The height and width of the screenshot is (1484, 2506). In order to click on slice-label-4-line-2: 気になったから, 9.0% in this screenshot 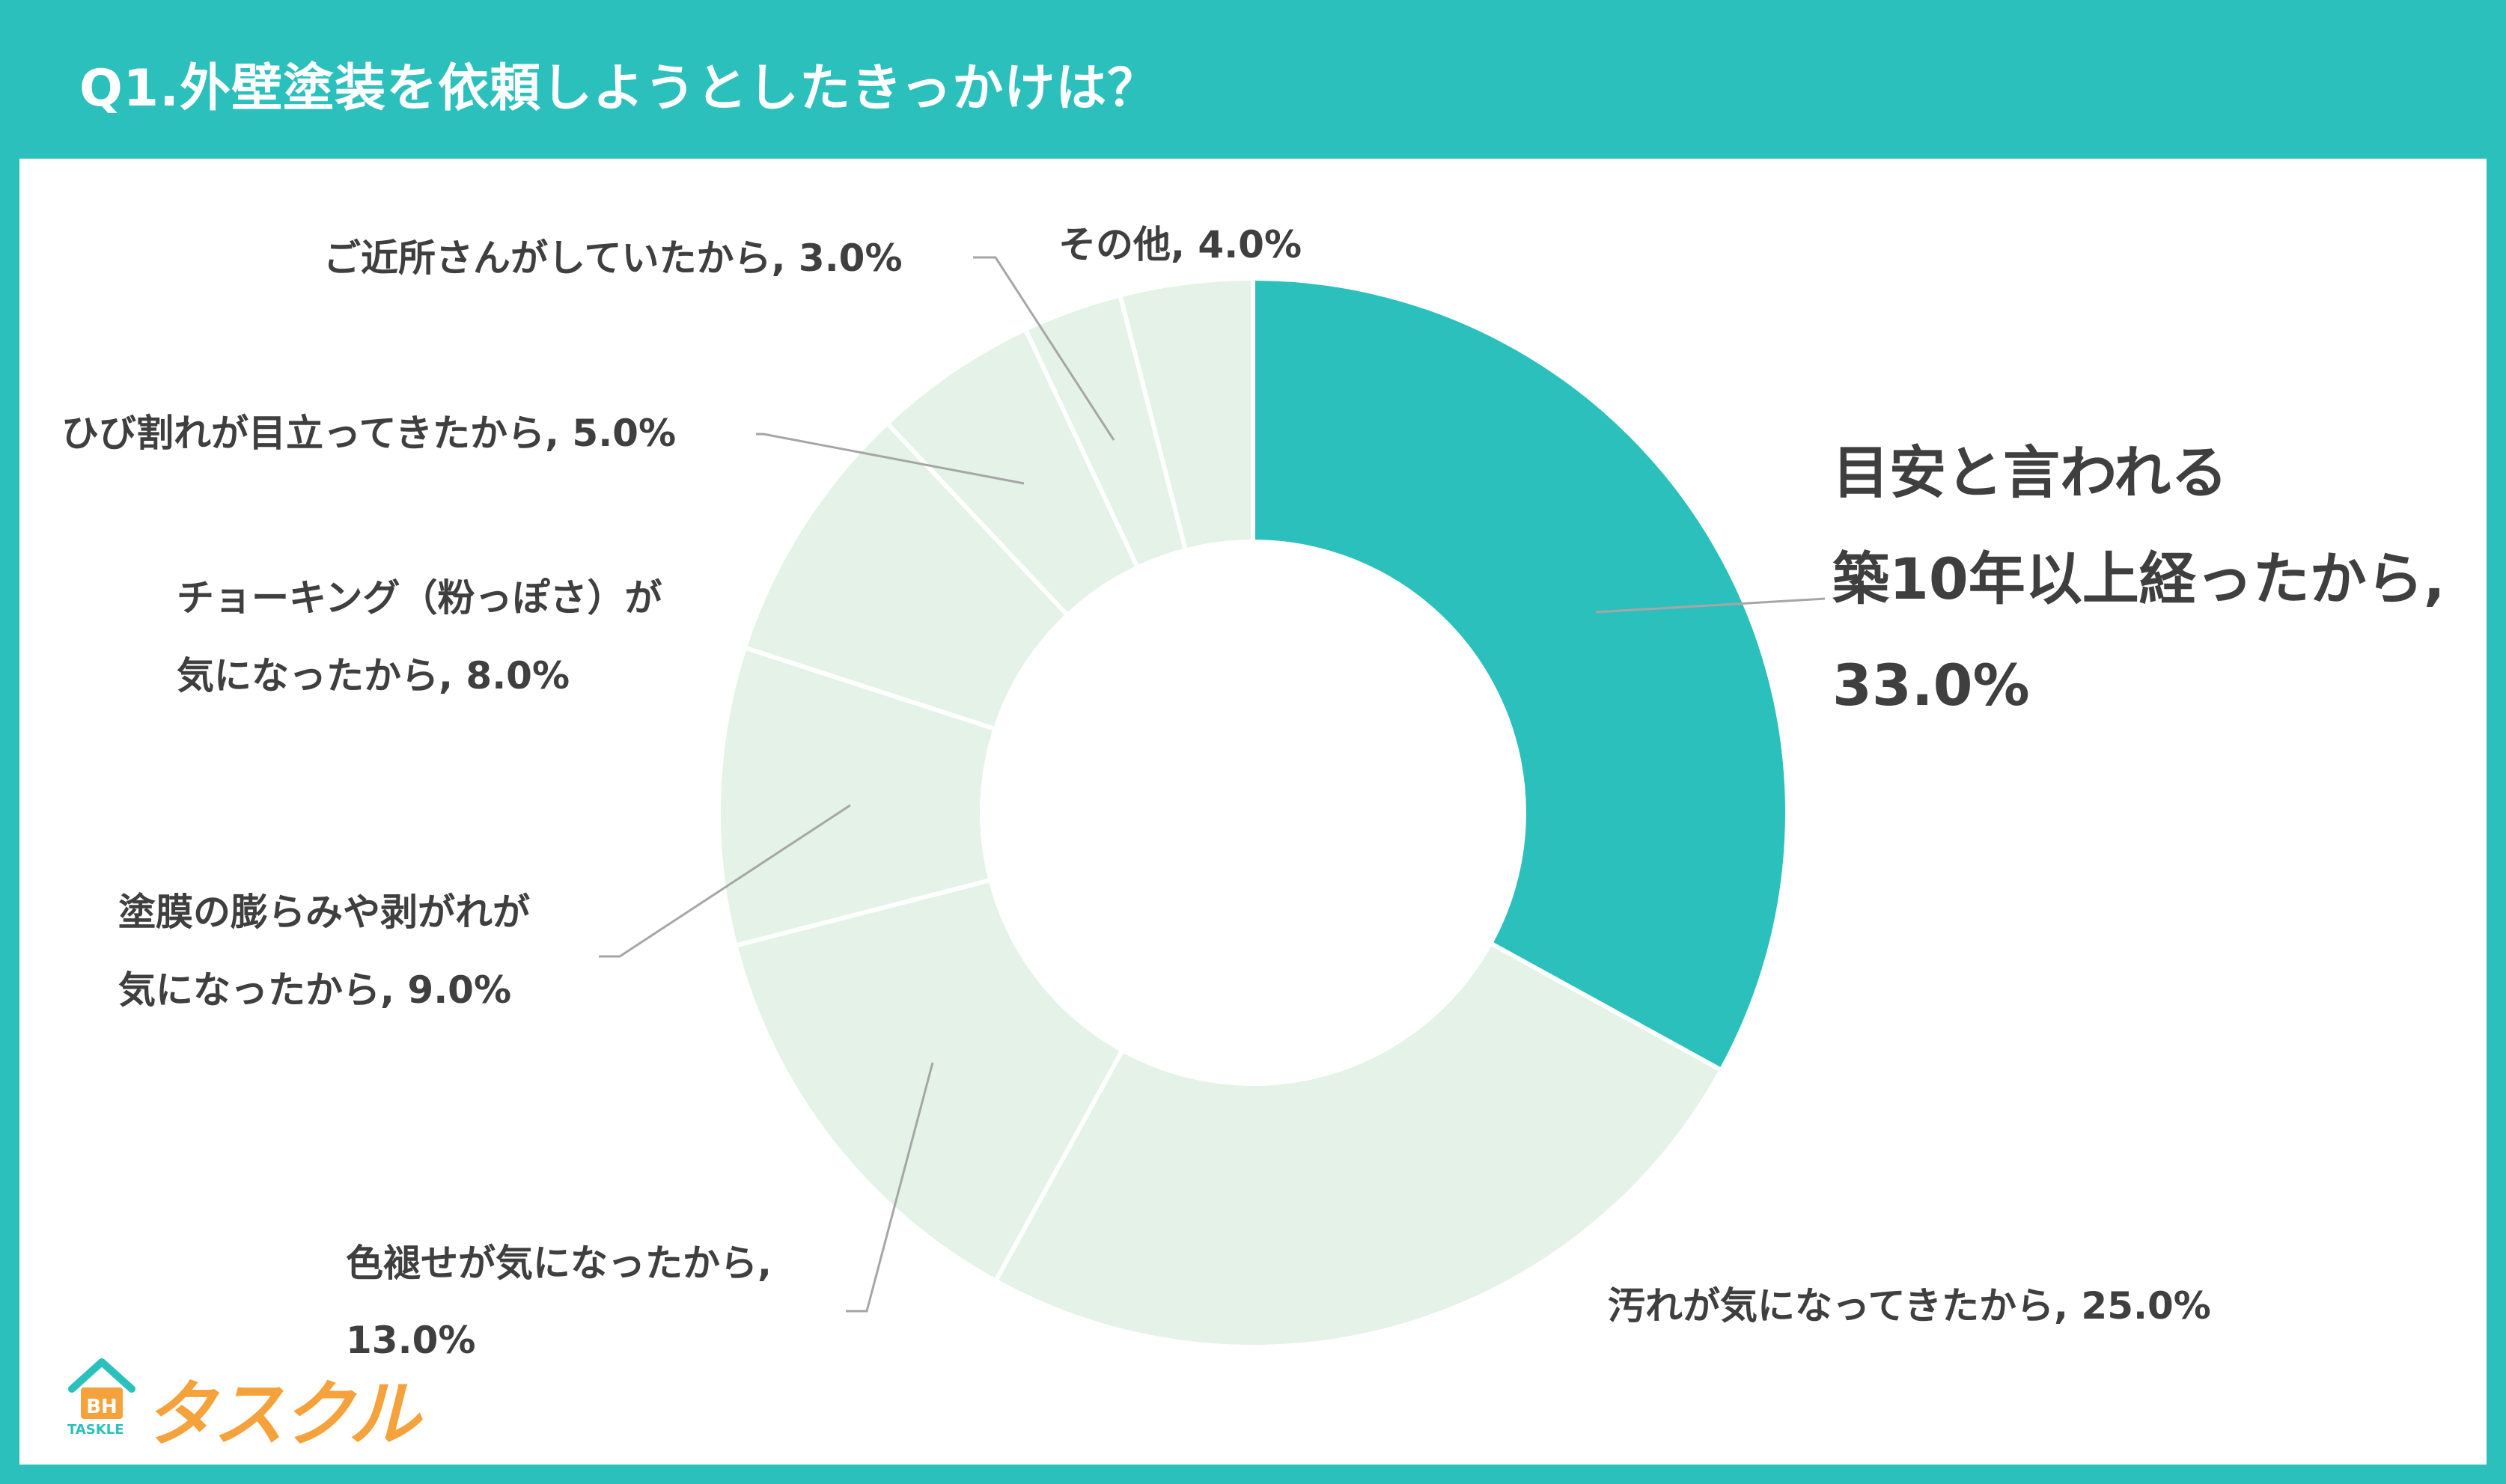, I will do `click(315, 990)`.